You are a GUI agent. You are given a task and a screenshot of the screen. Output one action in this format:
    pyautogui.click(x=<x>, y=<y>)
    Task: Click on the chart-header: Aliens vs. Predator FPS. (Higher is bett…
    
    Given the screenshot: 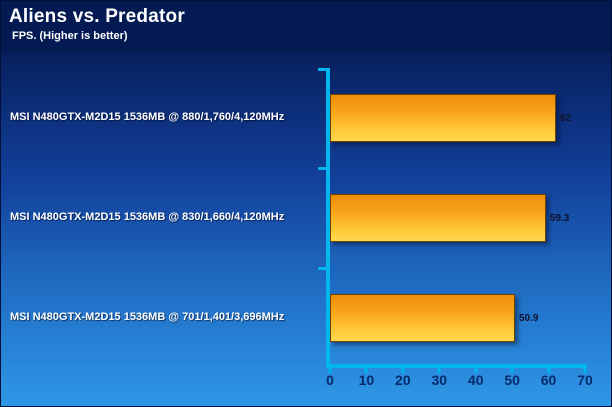 What is the action you would take?
    pyautogui.click(x=306, y=27)
    